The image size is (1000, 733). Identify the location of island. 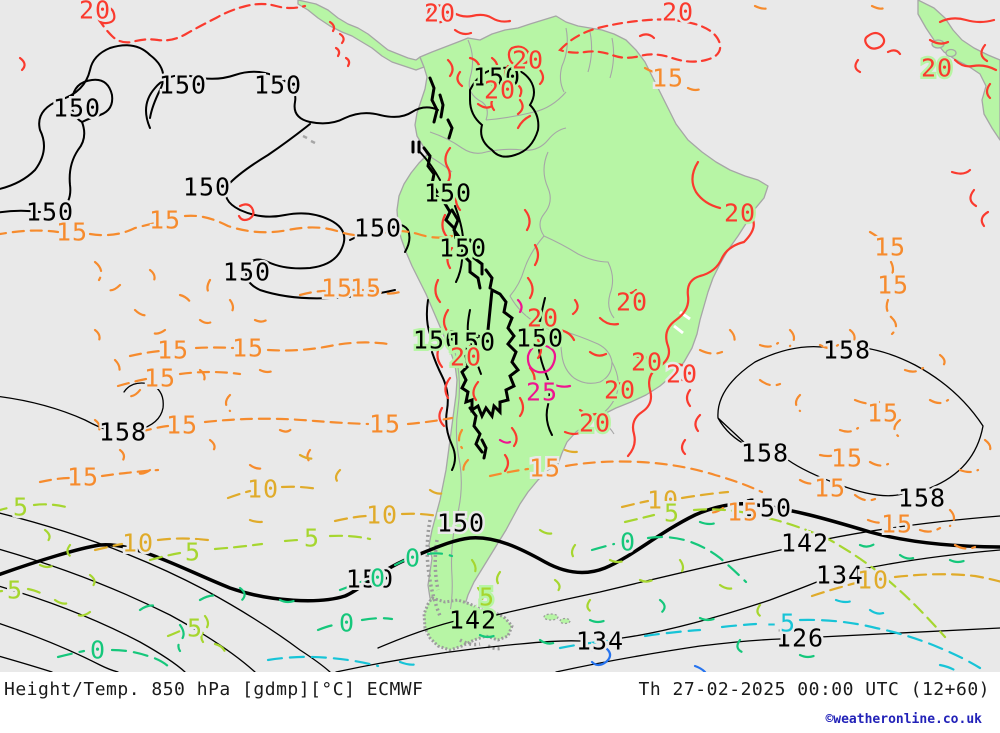
(951, 53).